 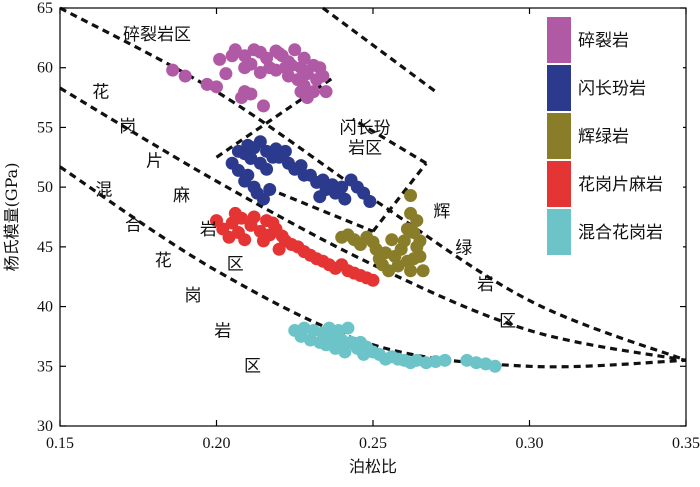 What do you see at coordinates (60, 443) in the screenshot?
I see `x-tick-label: 0.15` at bounding box center [60, 443].